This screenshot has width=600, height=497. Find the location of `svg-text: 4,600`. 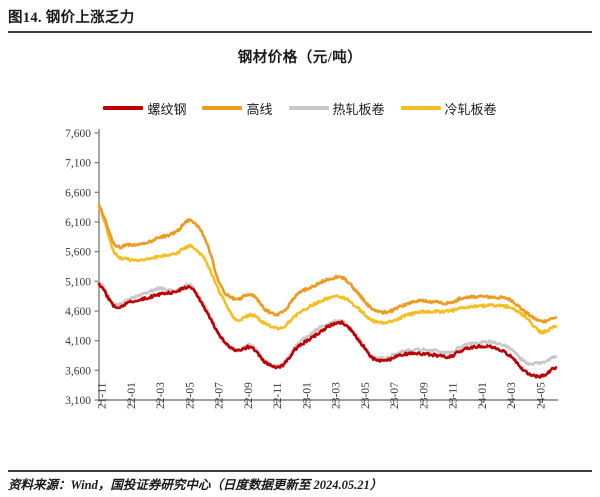

svg-text: 4,600 is located at coordinates (78, 312).